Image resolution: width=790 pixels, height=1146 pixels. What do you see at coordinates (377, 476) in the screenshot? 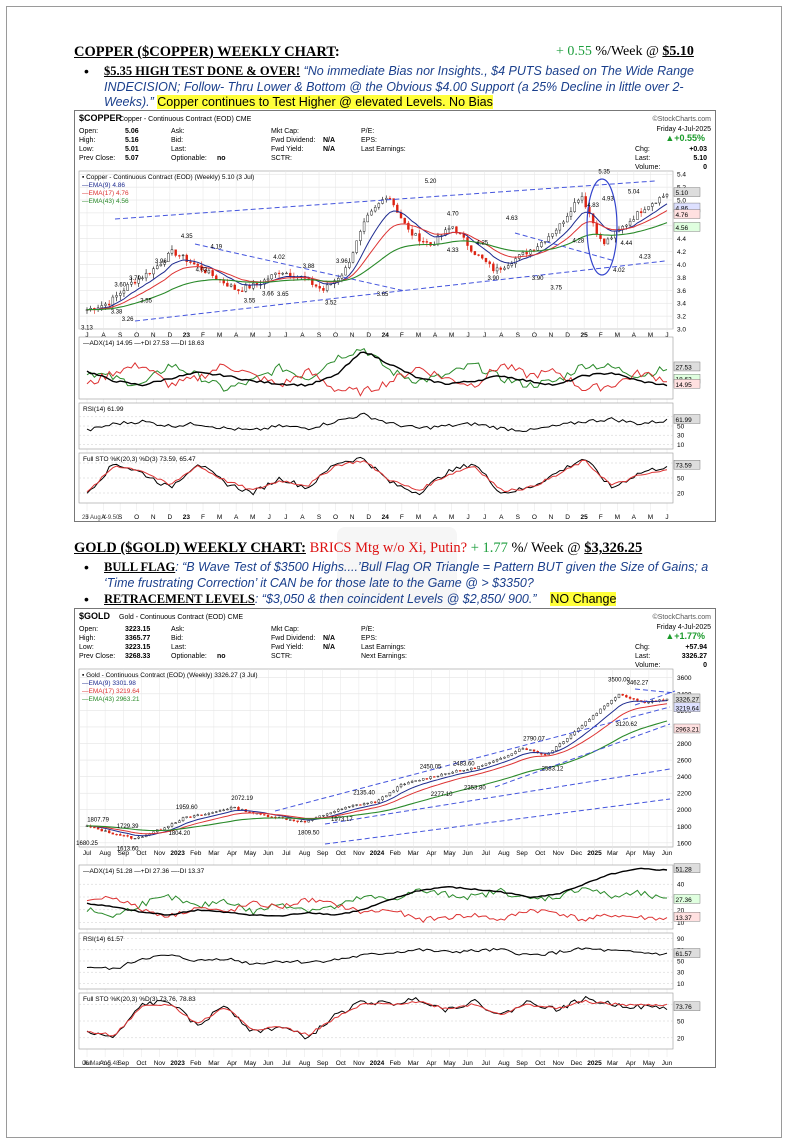
I see `sto-d-line` at bounding box center [377, 476].